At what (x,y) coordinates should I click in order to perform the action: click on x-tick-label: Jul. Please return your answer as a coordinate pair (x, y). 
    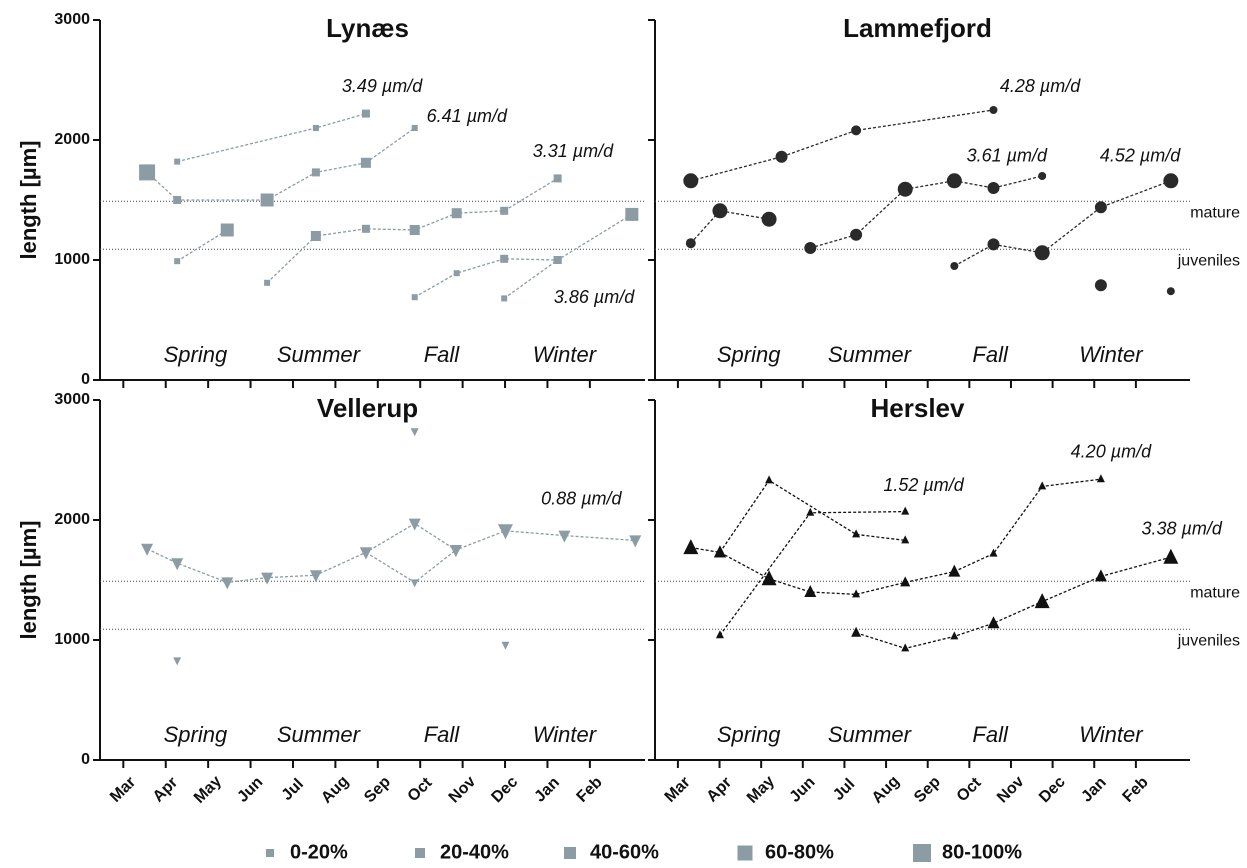
    Looking at the image, I should click on (844, 790).